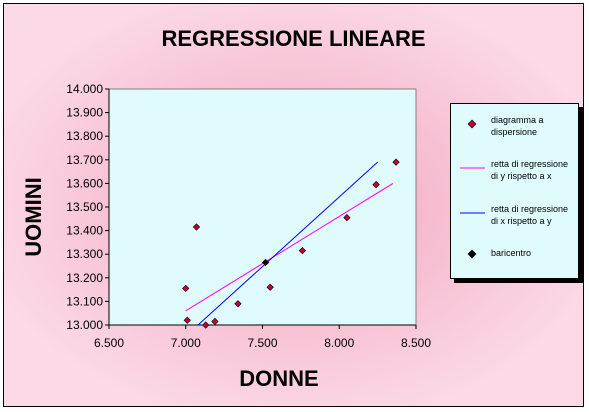 The width and height of the screenshot is (589, 412). What do you see at coordinates (265, 262) in the screenshot?
I see `baricentro-point` at bounding box center [265, 262].